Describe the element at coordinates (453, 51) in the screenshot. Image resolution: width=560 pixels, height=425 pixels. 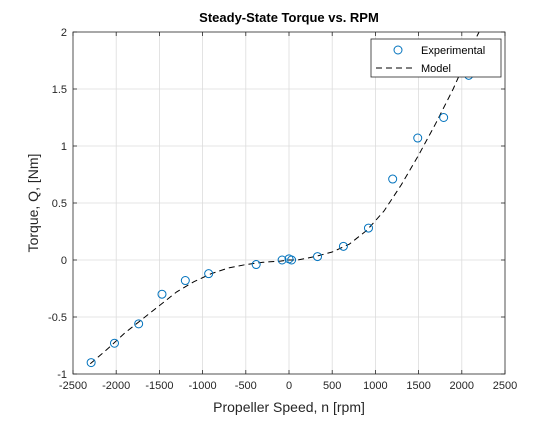
I see `legend-label-experimental: Experimental` at that location.